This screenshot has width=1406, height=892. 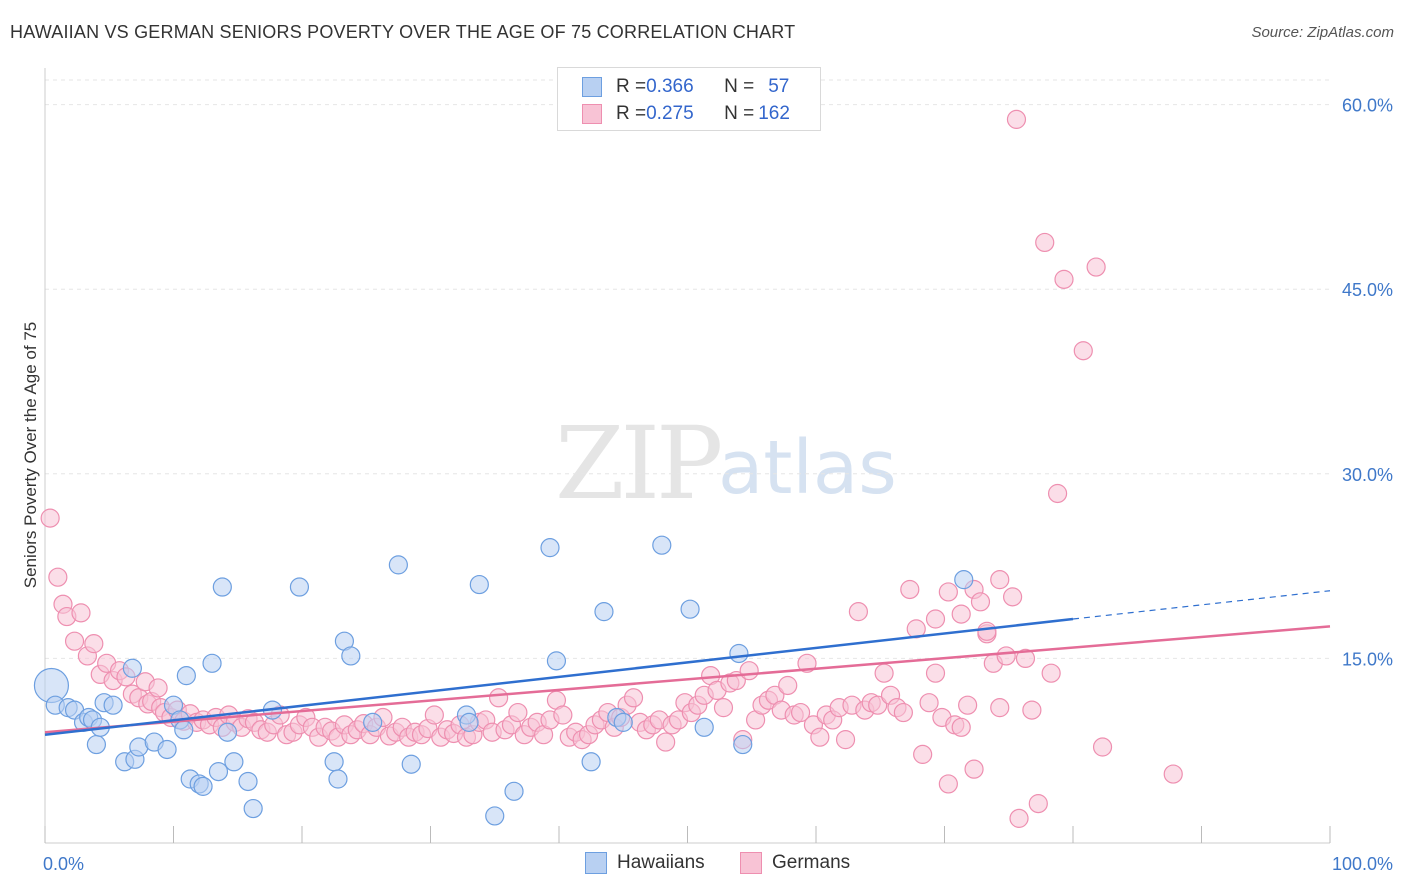 What do you see at coordinates (639, 463) in the screenshot?
I see `watermark-zip: ZIP` at bounding box center [639, 463].